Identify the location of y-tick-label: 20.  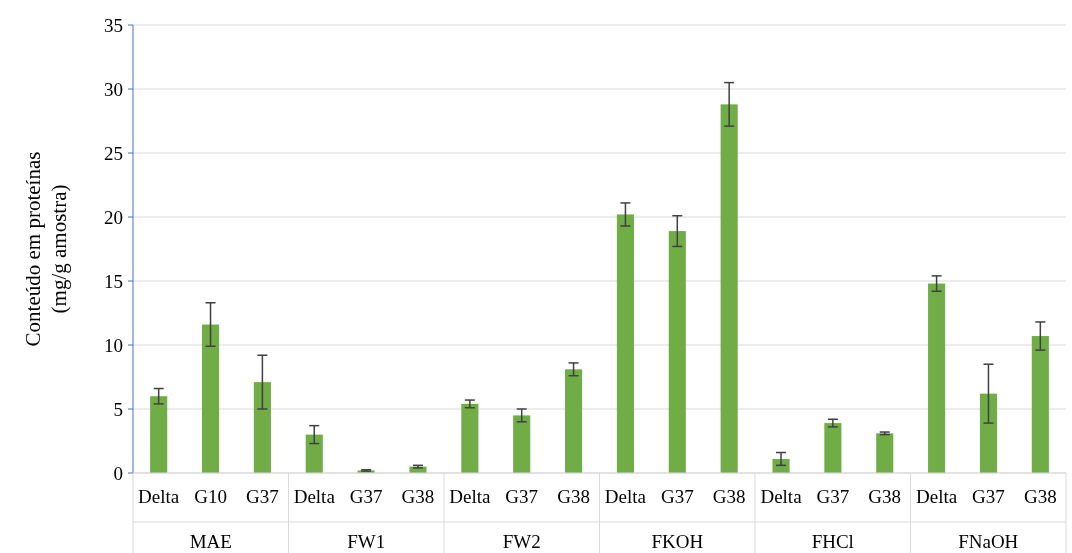
(113, 217).